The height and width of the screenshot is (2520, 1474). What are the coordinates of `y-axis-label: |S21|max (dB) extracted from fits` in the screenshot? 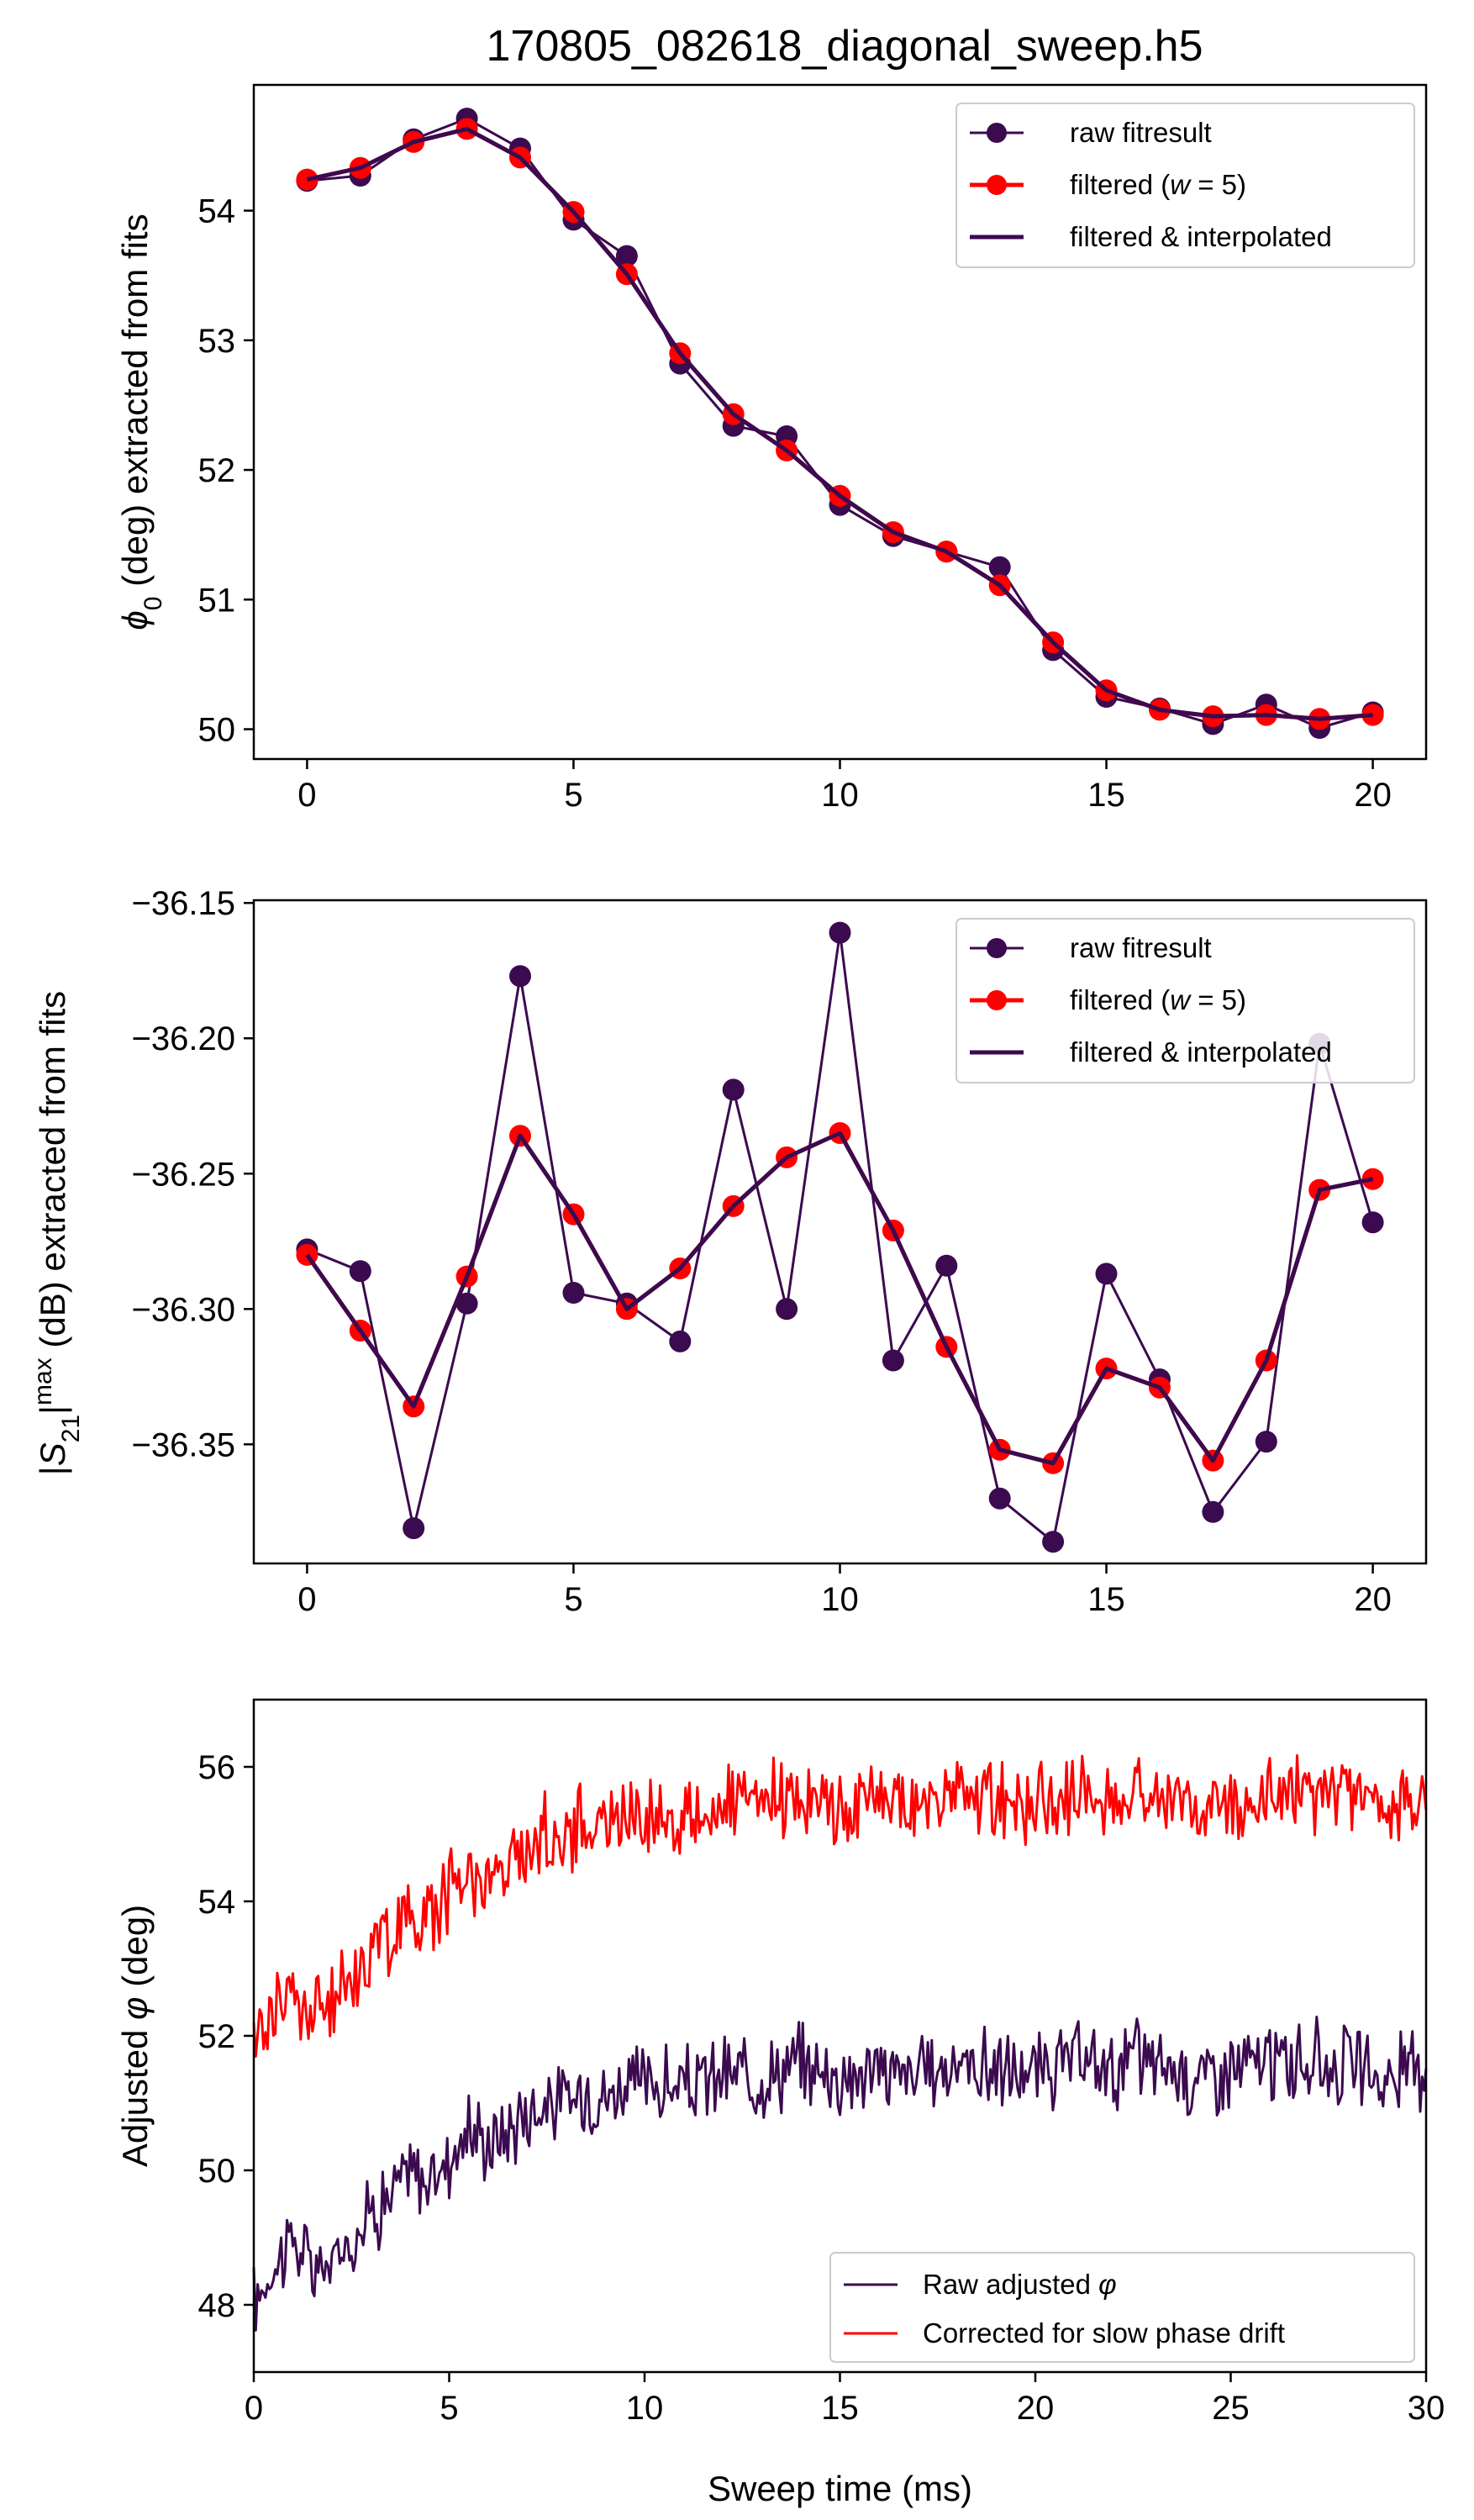 It's located at (57, 1233).